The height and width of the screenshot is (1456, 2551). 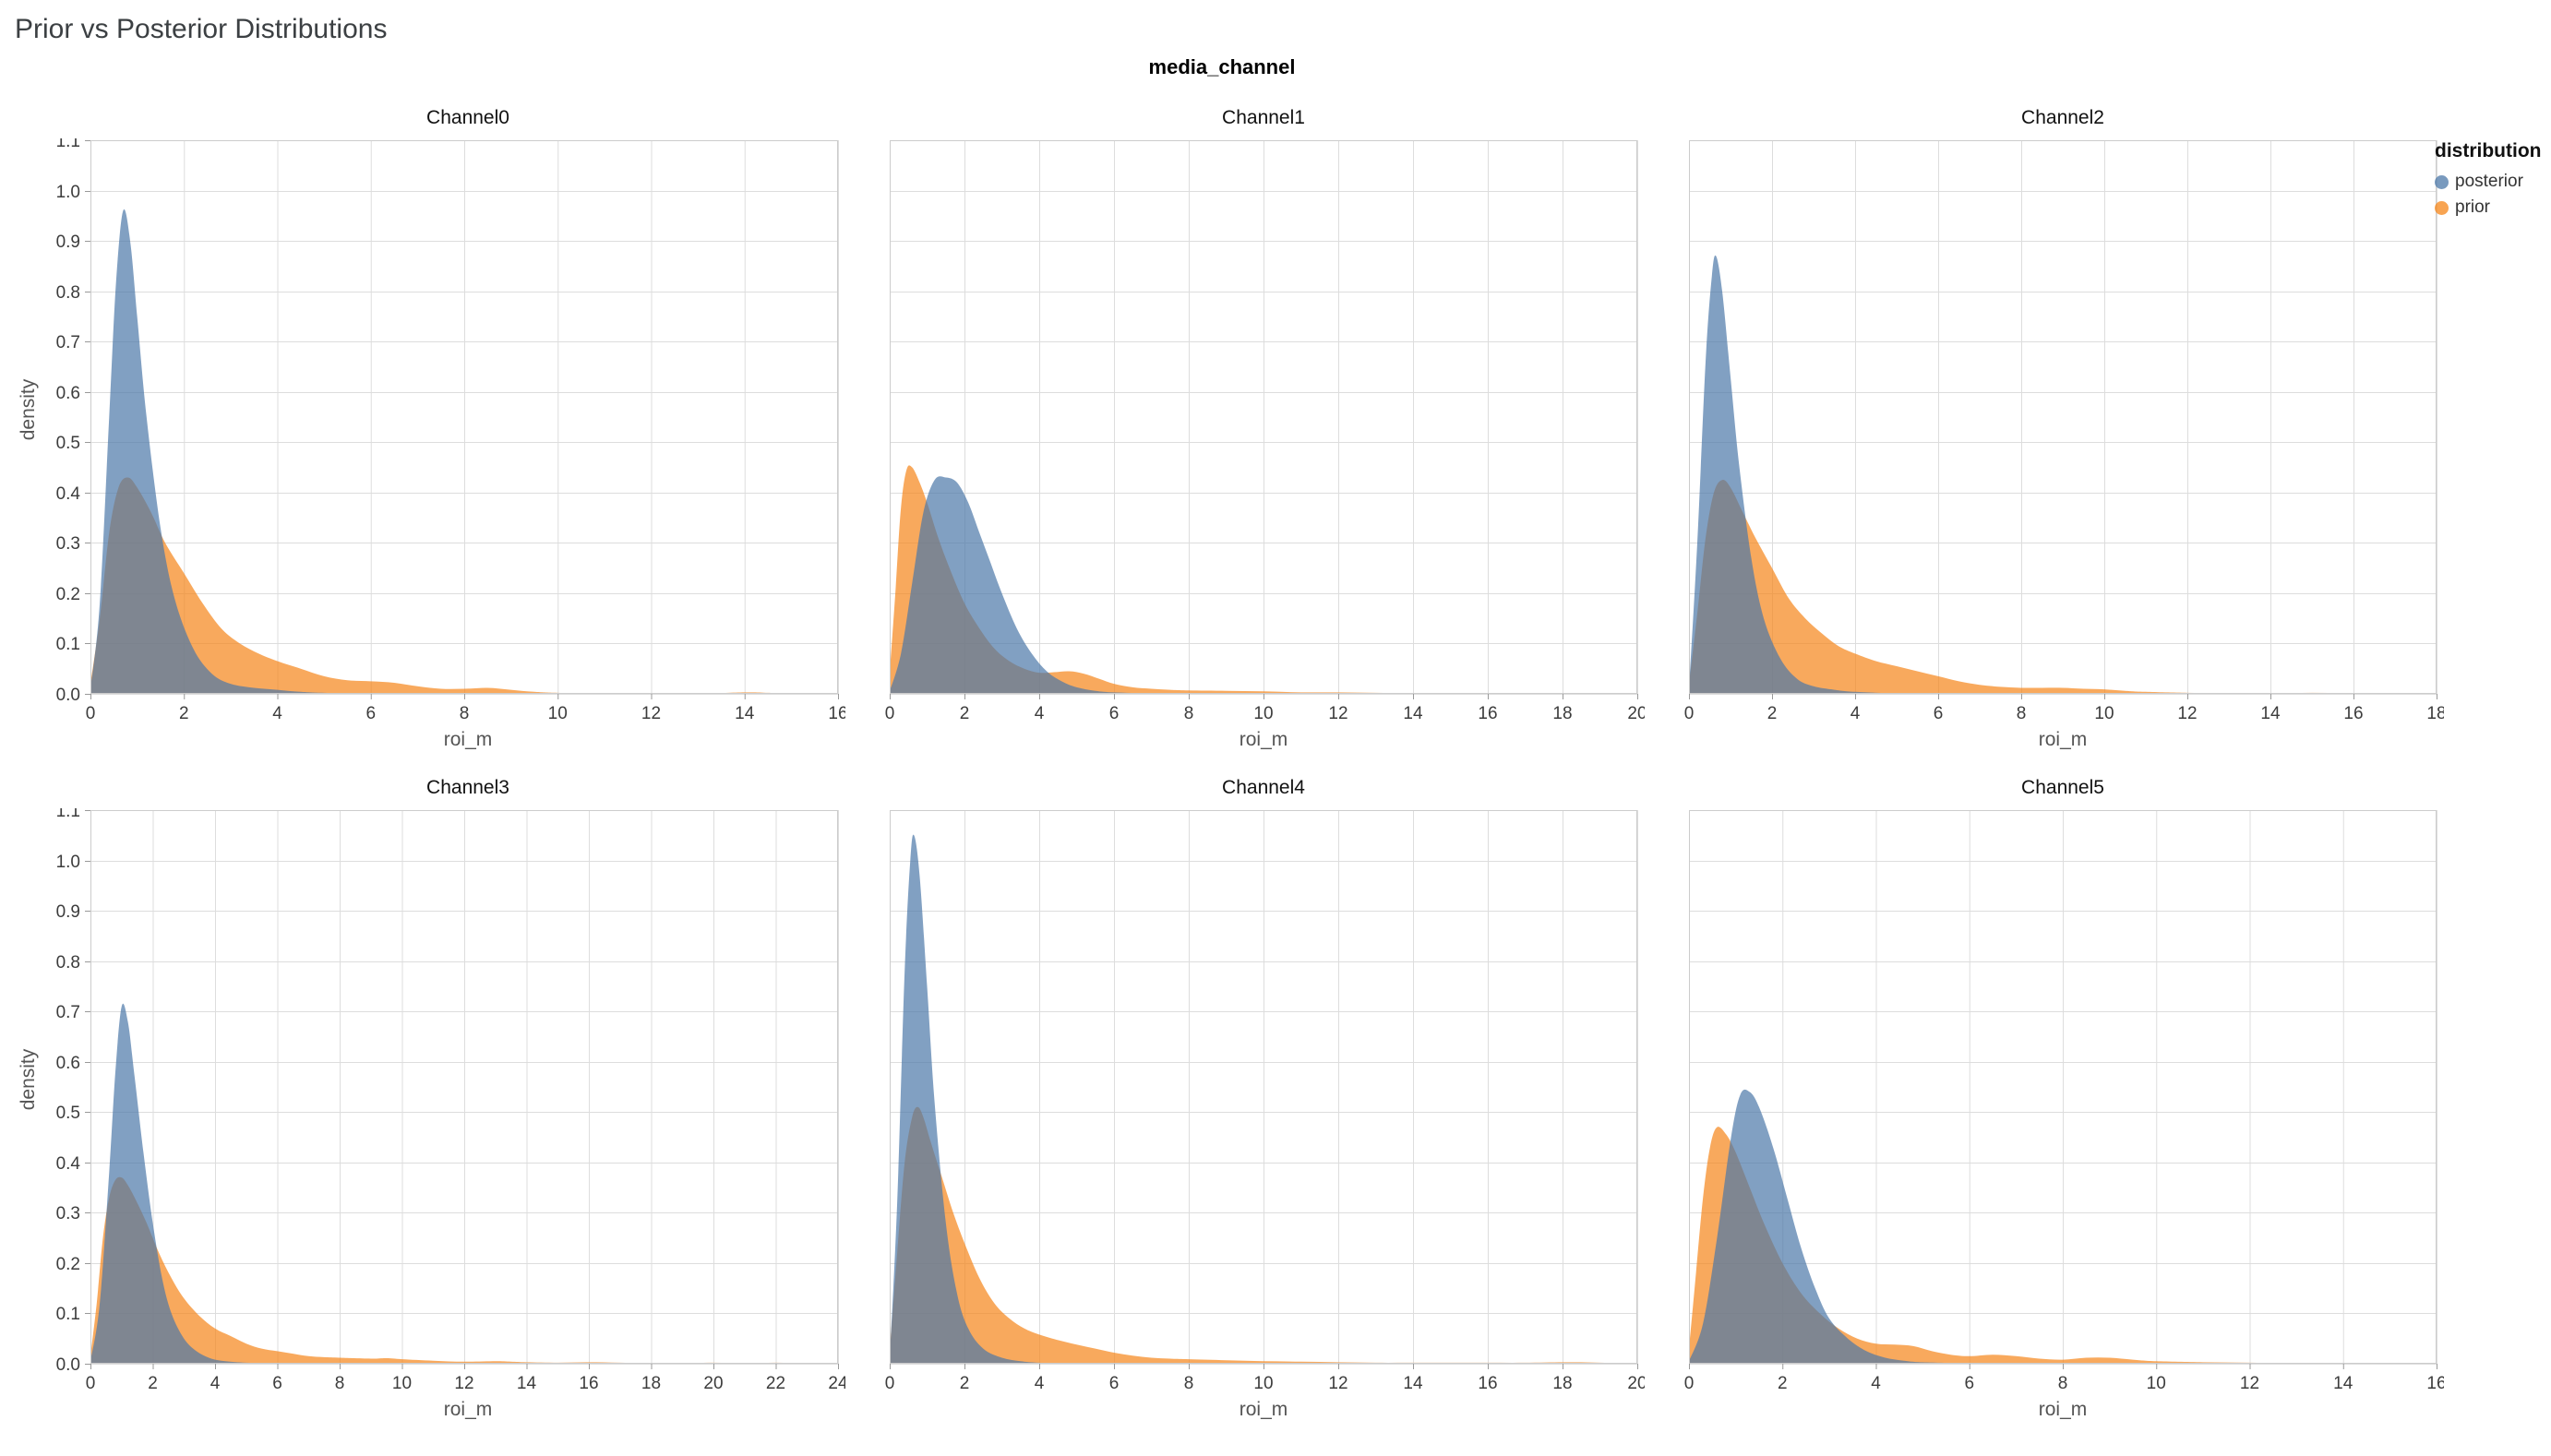 What do you see at coordinates (2062, 787) in the screenshot?
I see `chart-title: Channel5` at bounding box center [2062, 787].